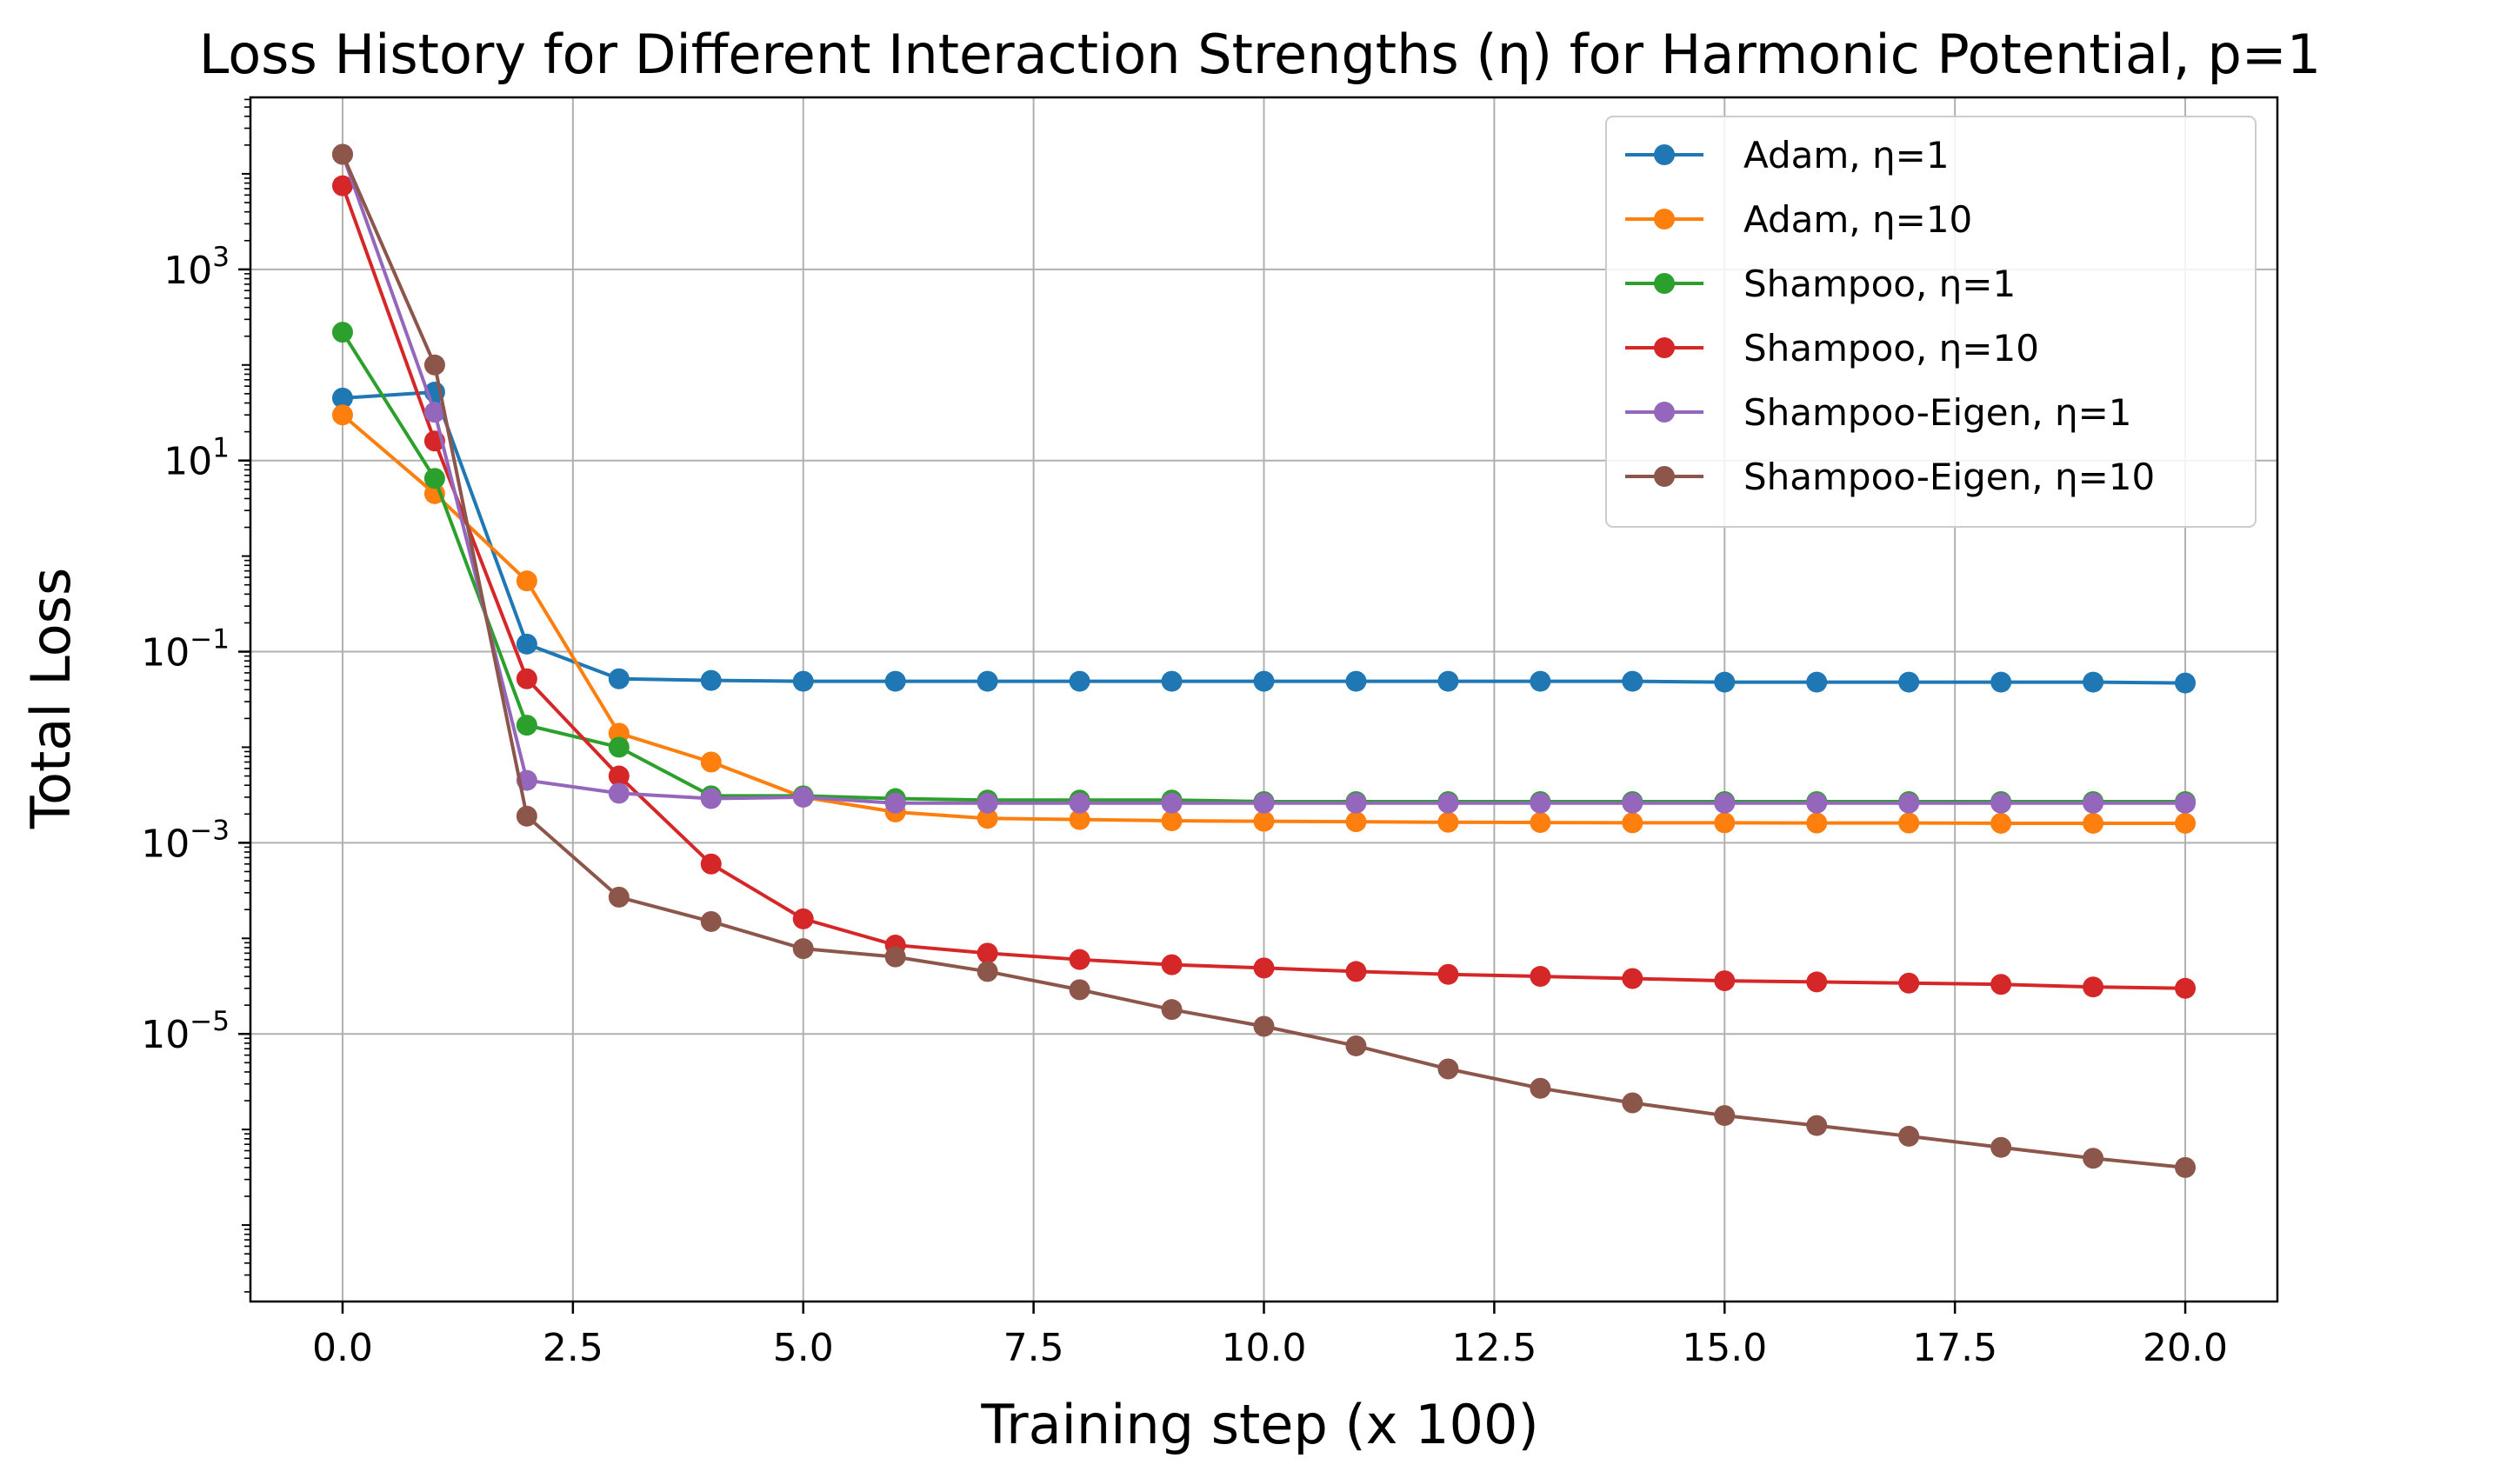  I want to click on legend-label: Adam, η=1, so click(1846, 155).